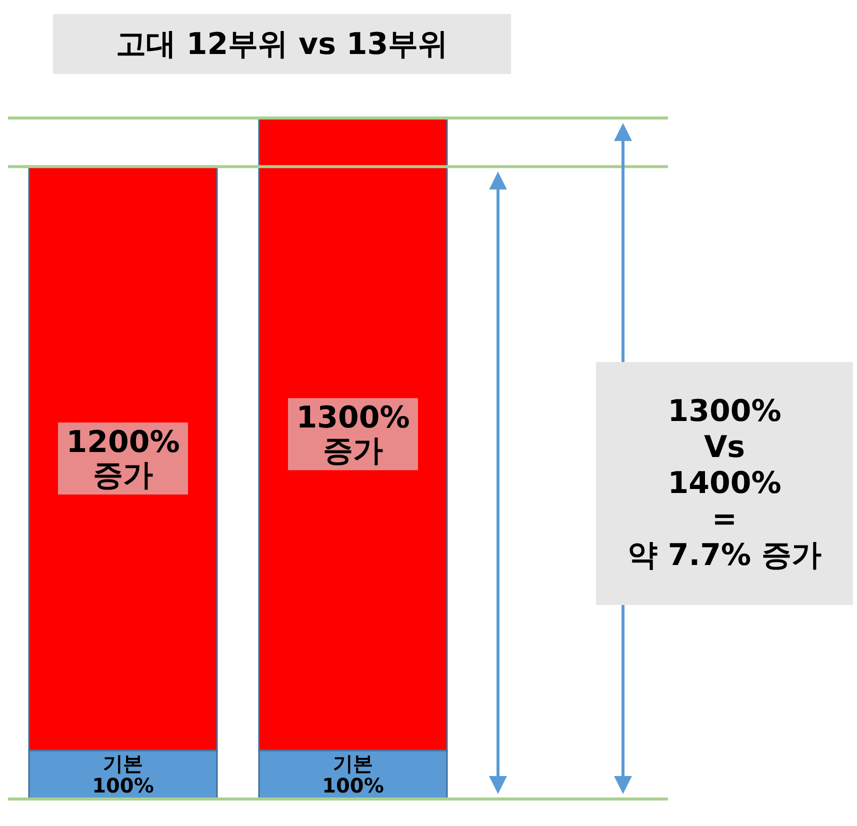  What do you see at coordinates (724, 484) in the screenshot?
I see `text: 1300% Vs 1400% = 약 7.7% 증가` at bounding box center [724, 484].